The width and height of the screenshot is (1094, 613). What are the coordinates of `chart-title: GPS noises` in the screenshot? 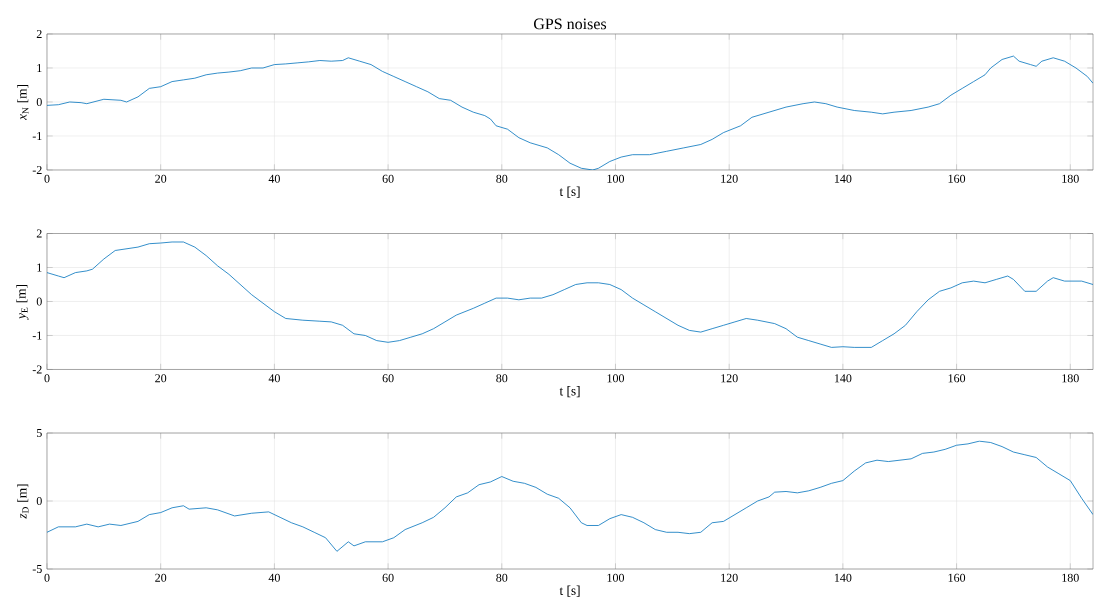 It's located at (570, 24).